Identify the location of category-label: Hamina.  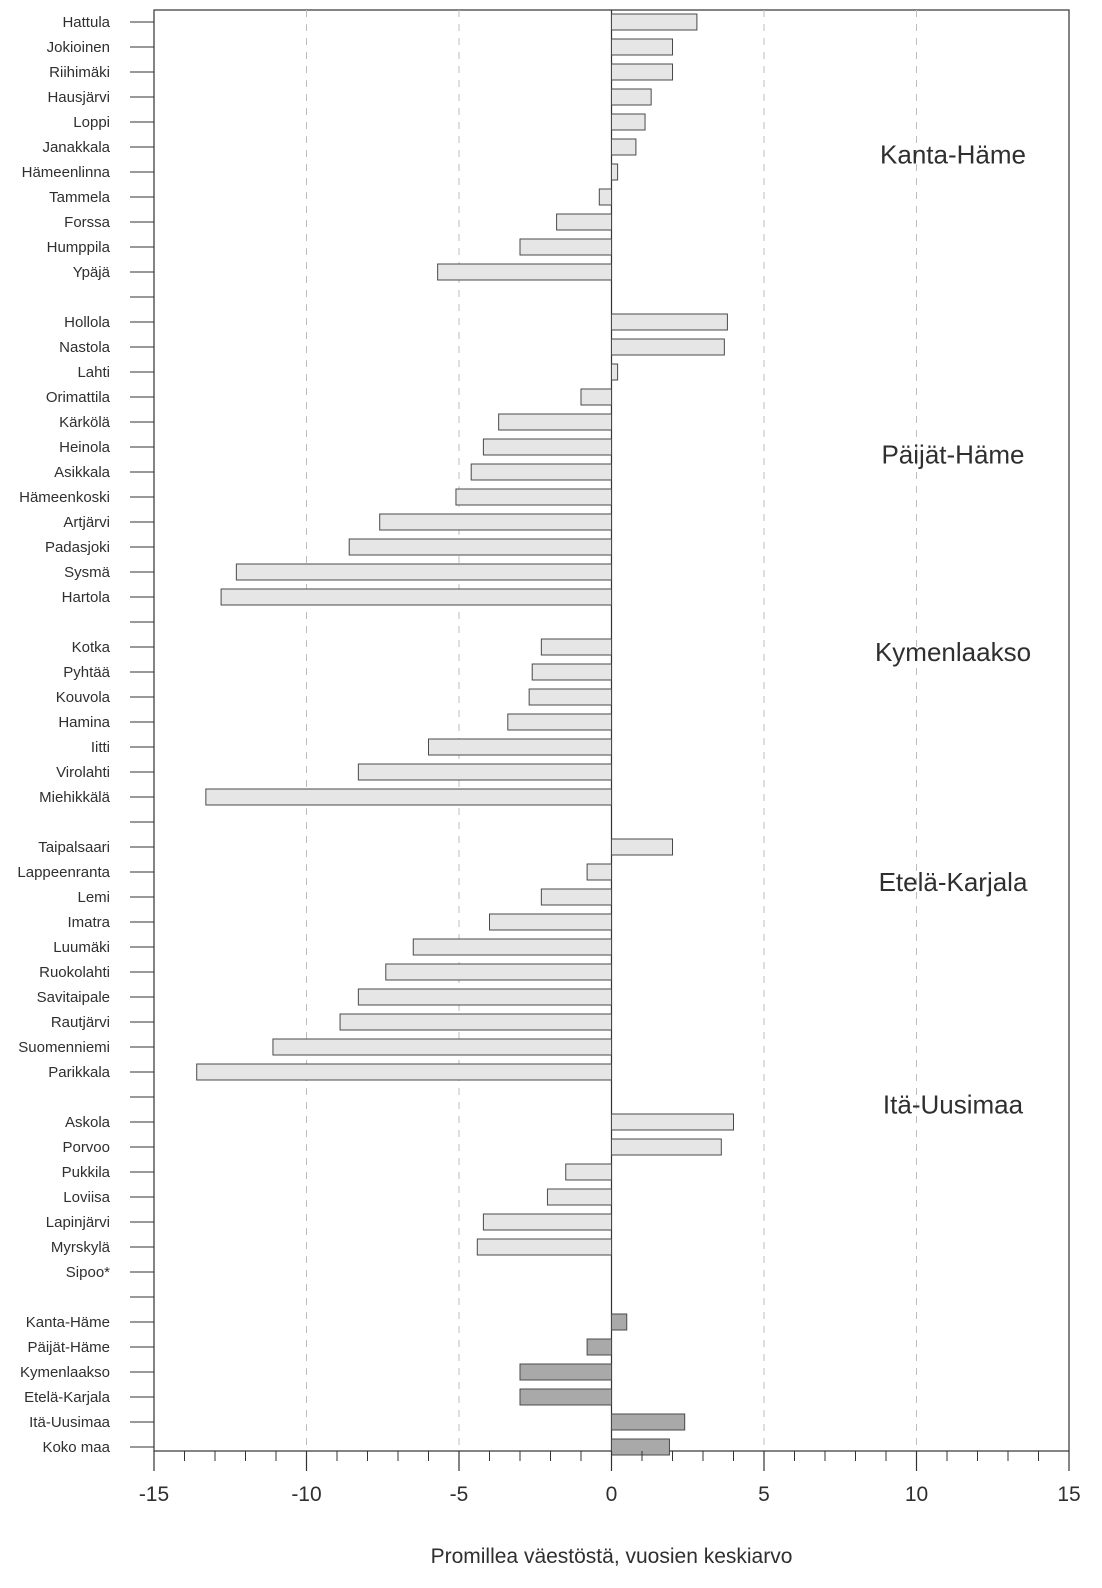
(84, 722).